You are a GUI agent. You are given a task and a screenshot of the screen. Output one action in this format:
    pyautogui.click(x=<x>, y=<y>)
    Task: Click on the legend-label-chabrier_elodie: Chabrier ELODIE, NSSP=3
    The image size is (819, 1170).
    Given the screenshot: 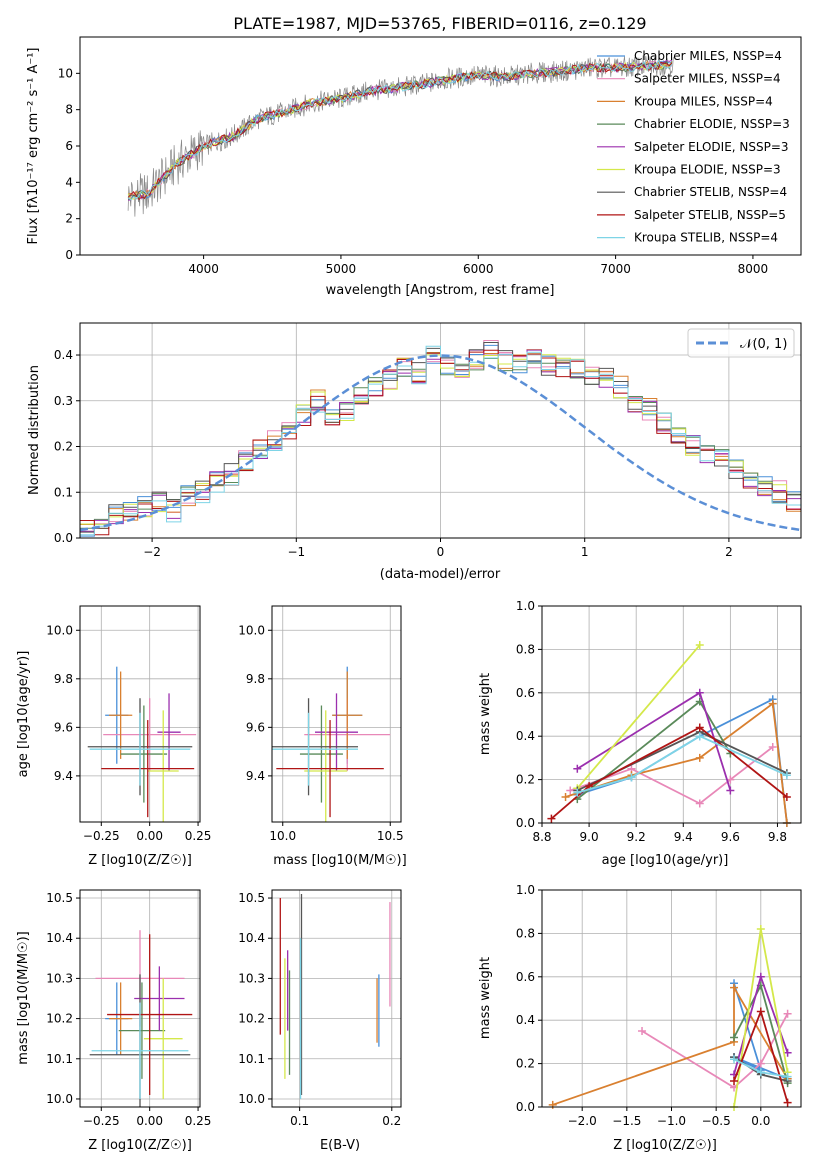 What is the action you would take?
    pyautogui.click(x=712, y=124)
    